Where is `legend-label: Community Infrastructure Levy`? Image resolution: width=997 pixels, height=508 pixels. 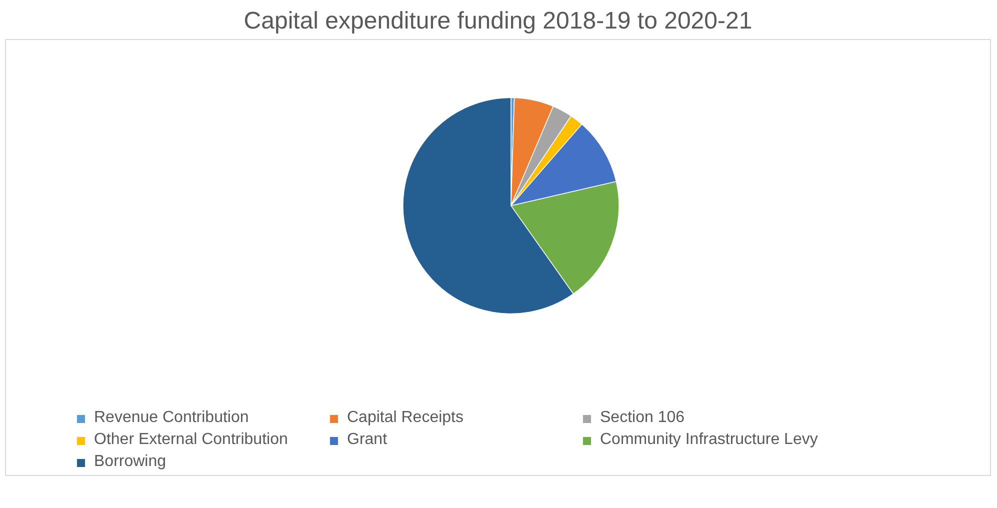
legend-label: Community Infrastructure Levy is located at coordinates (709, 440).